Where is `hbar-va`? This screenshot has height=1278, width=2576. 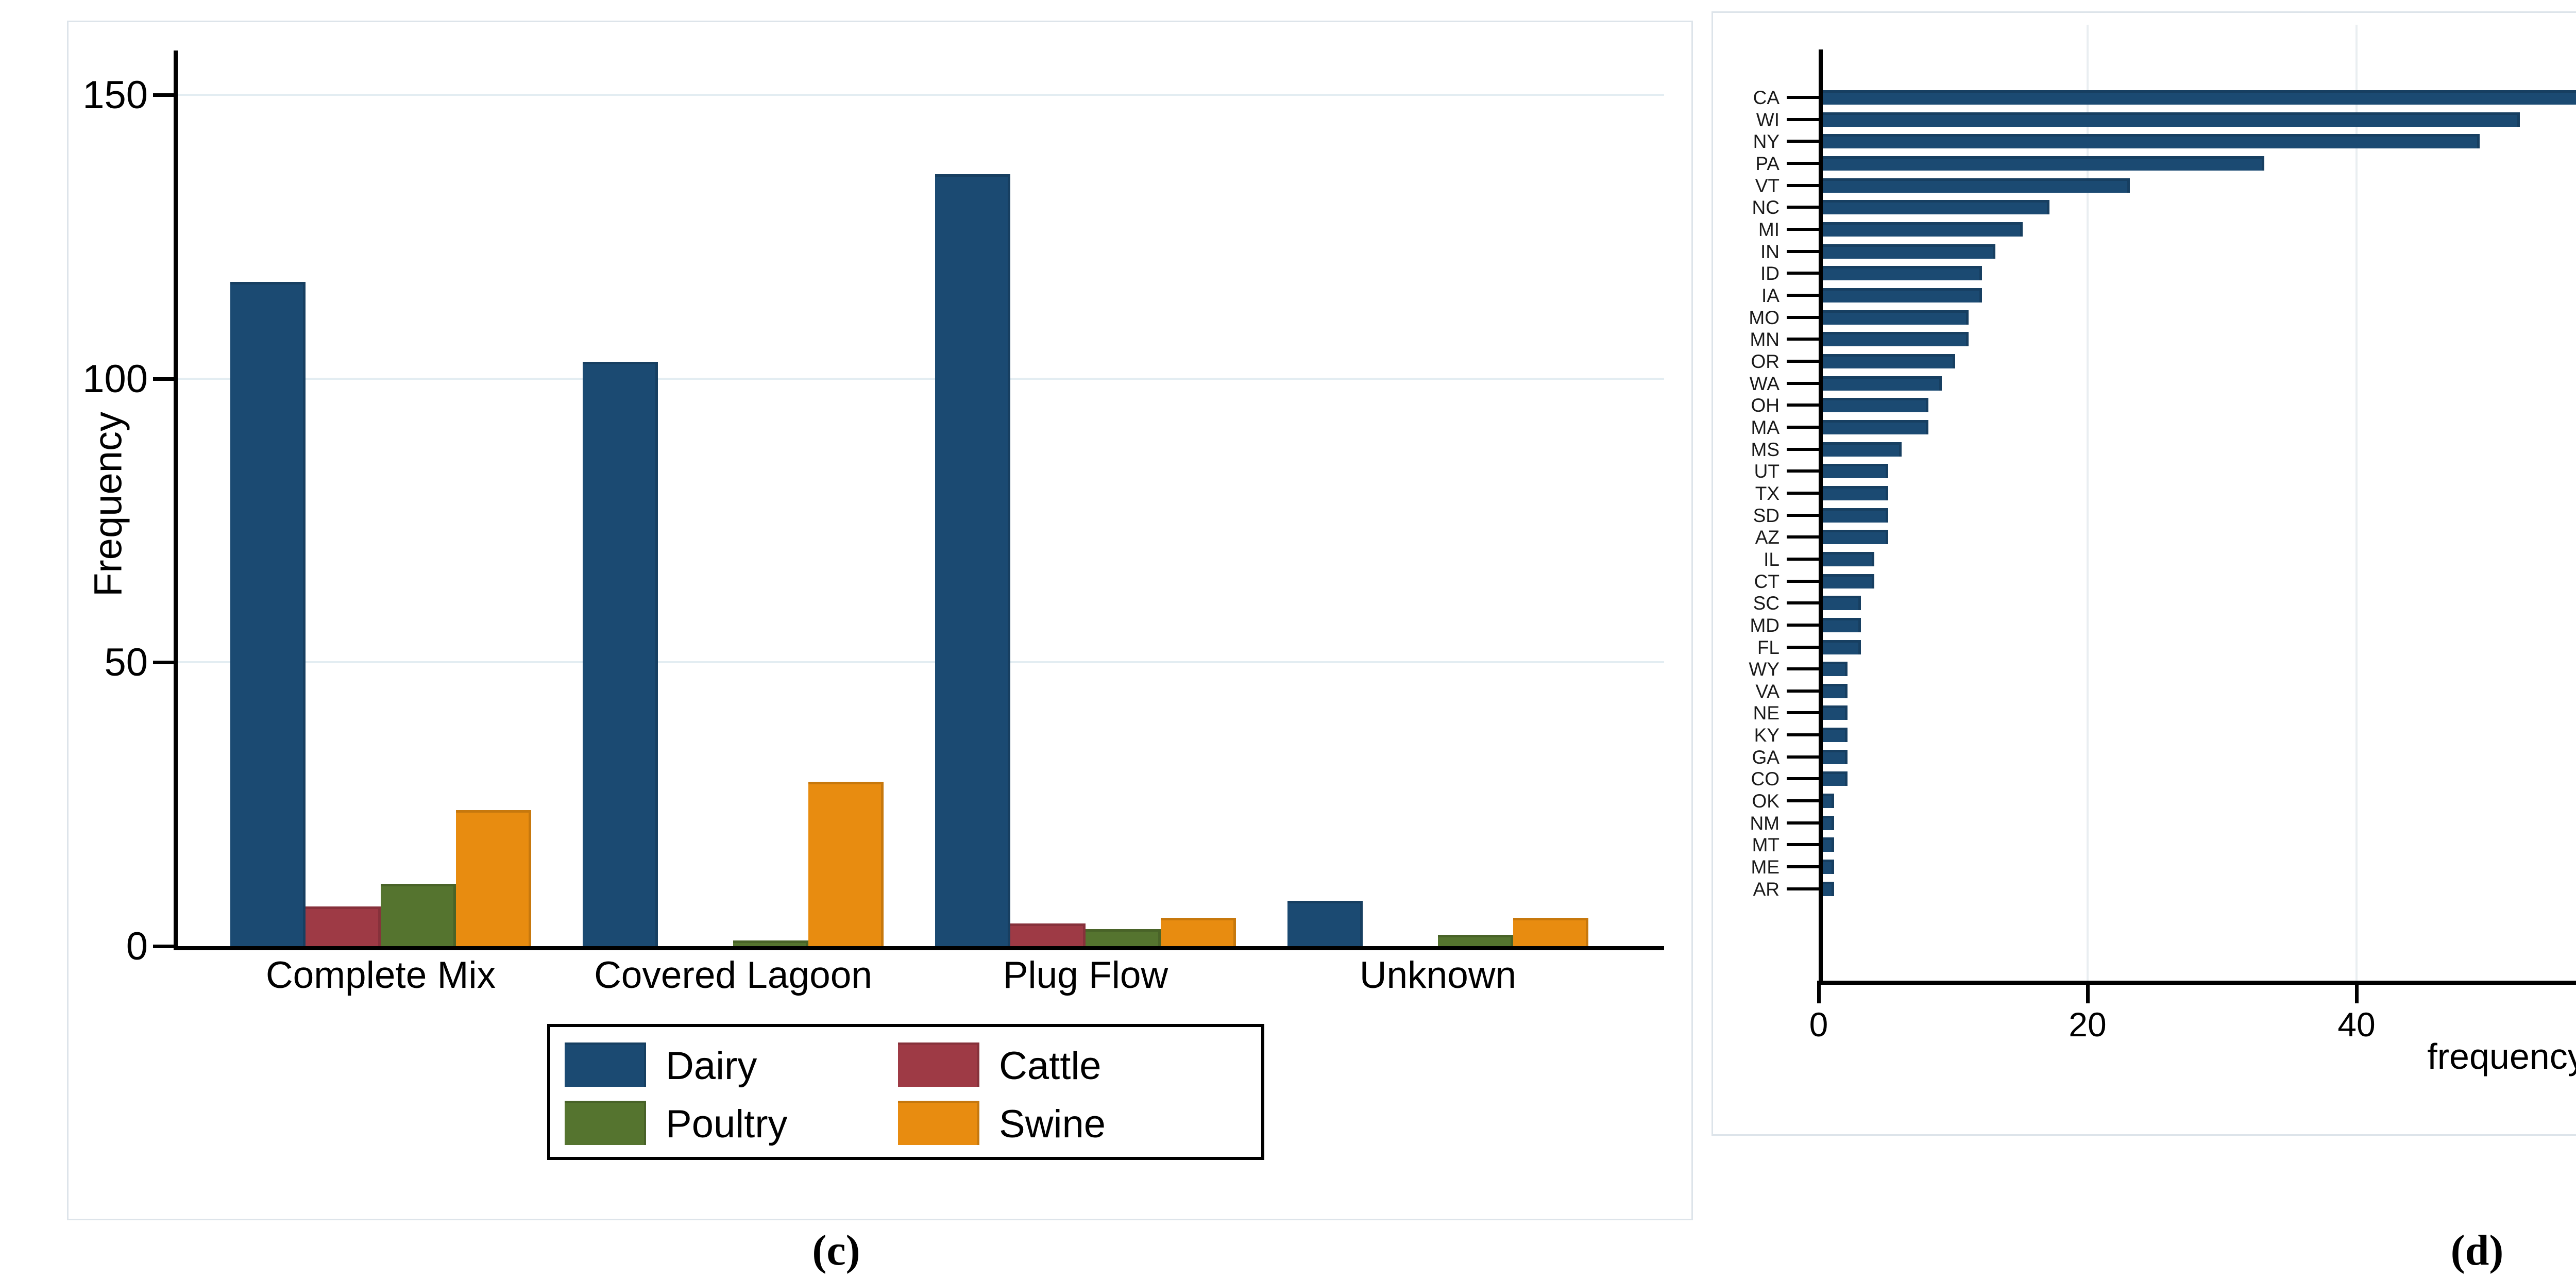
hbar-va is located at coordinates (1834, 691).